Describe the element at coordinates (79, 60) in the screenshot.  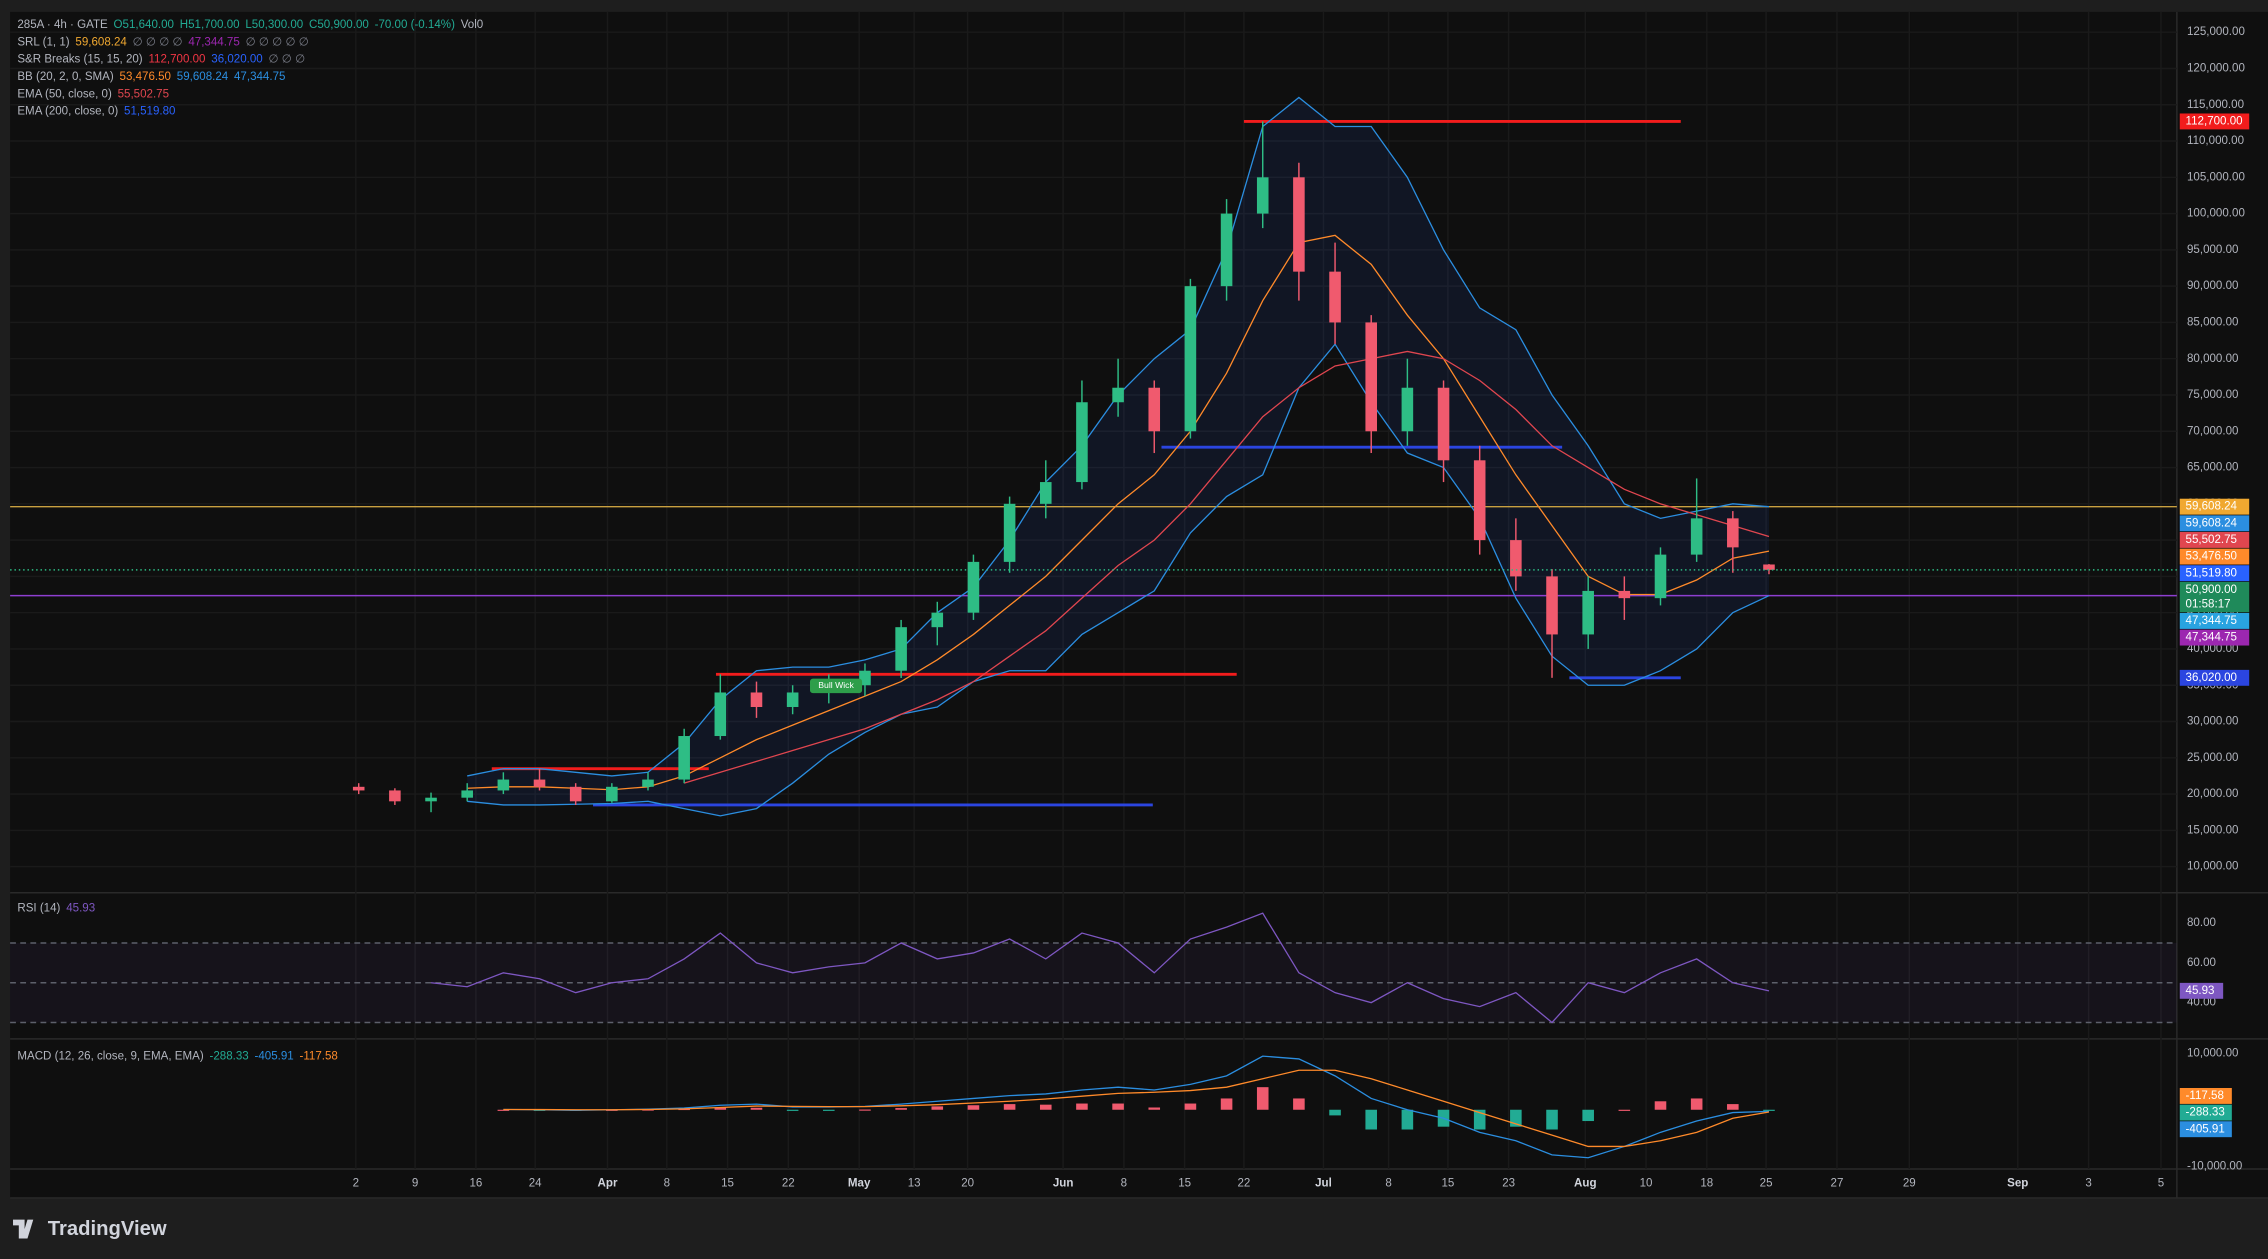
I see `legend-item: S&R Breaks (15, 15, 20)` at that location.